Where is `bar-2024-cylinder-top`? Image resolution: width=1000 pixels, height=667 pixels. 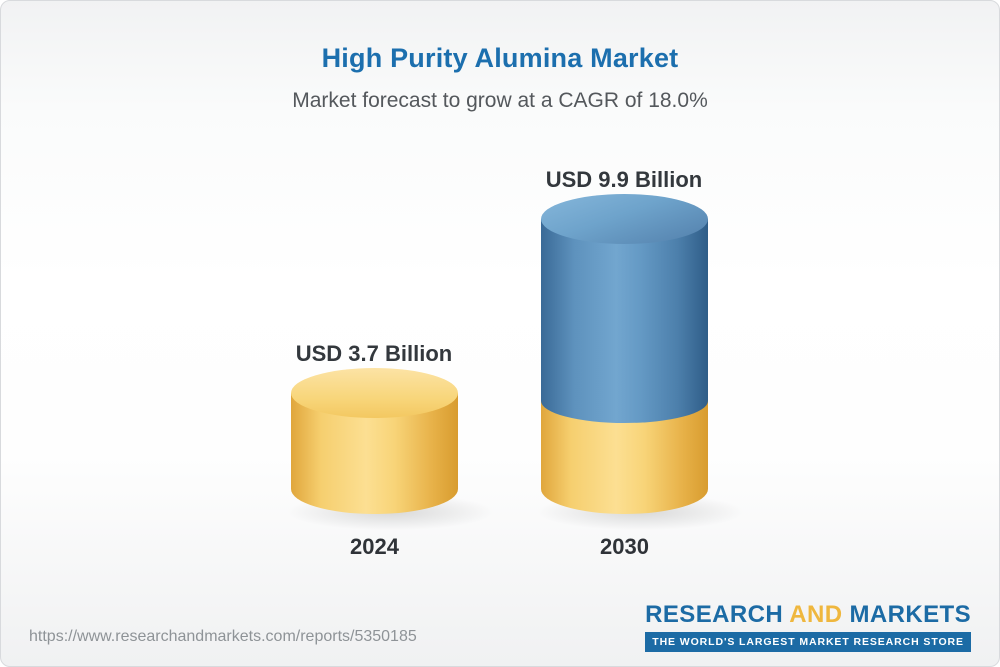
bar-2024-cylinder-top is located at coordinates (374, 393).